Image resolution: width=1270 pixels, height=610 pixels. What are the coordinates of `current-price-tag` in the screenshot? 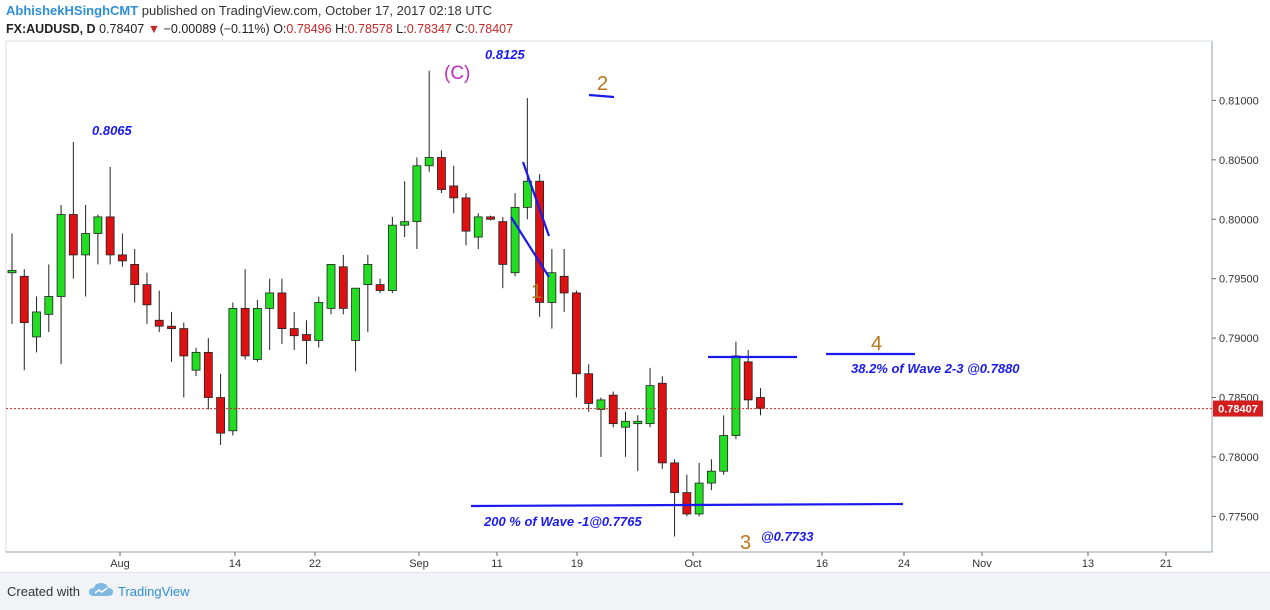 It's located at (1238, 408).